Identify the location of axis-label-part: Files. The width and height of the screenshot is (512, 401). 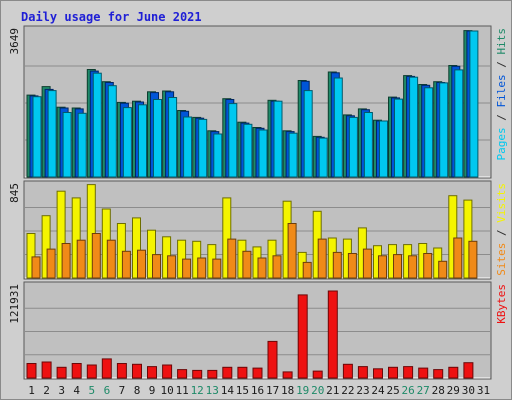
(501, 90).